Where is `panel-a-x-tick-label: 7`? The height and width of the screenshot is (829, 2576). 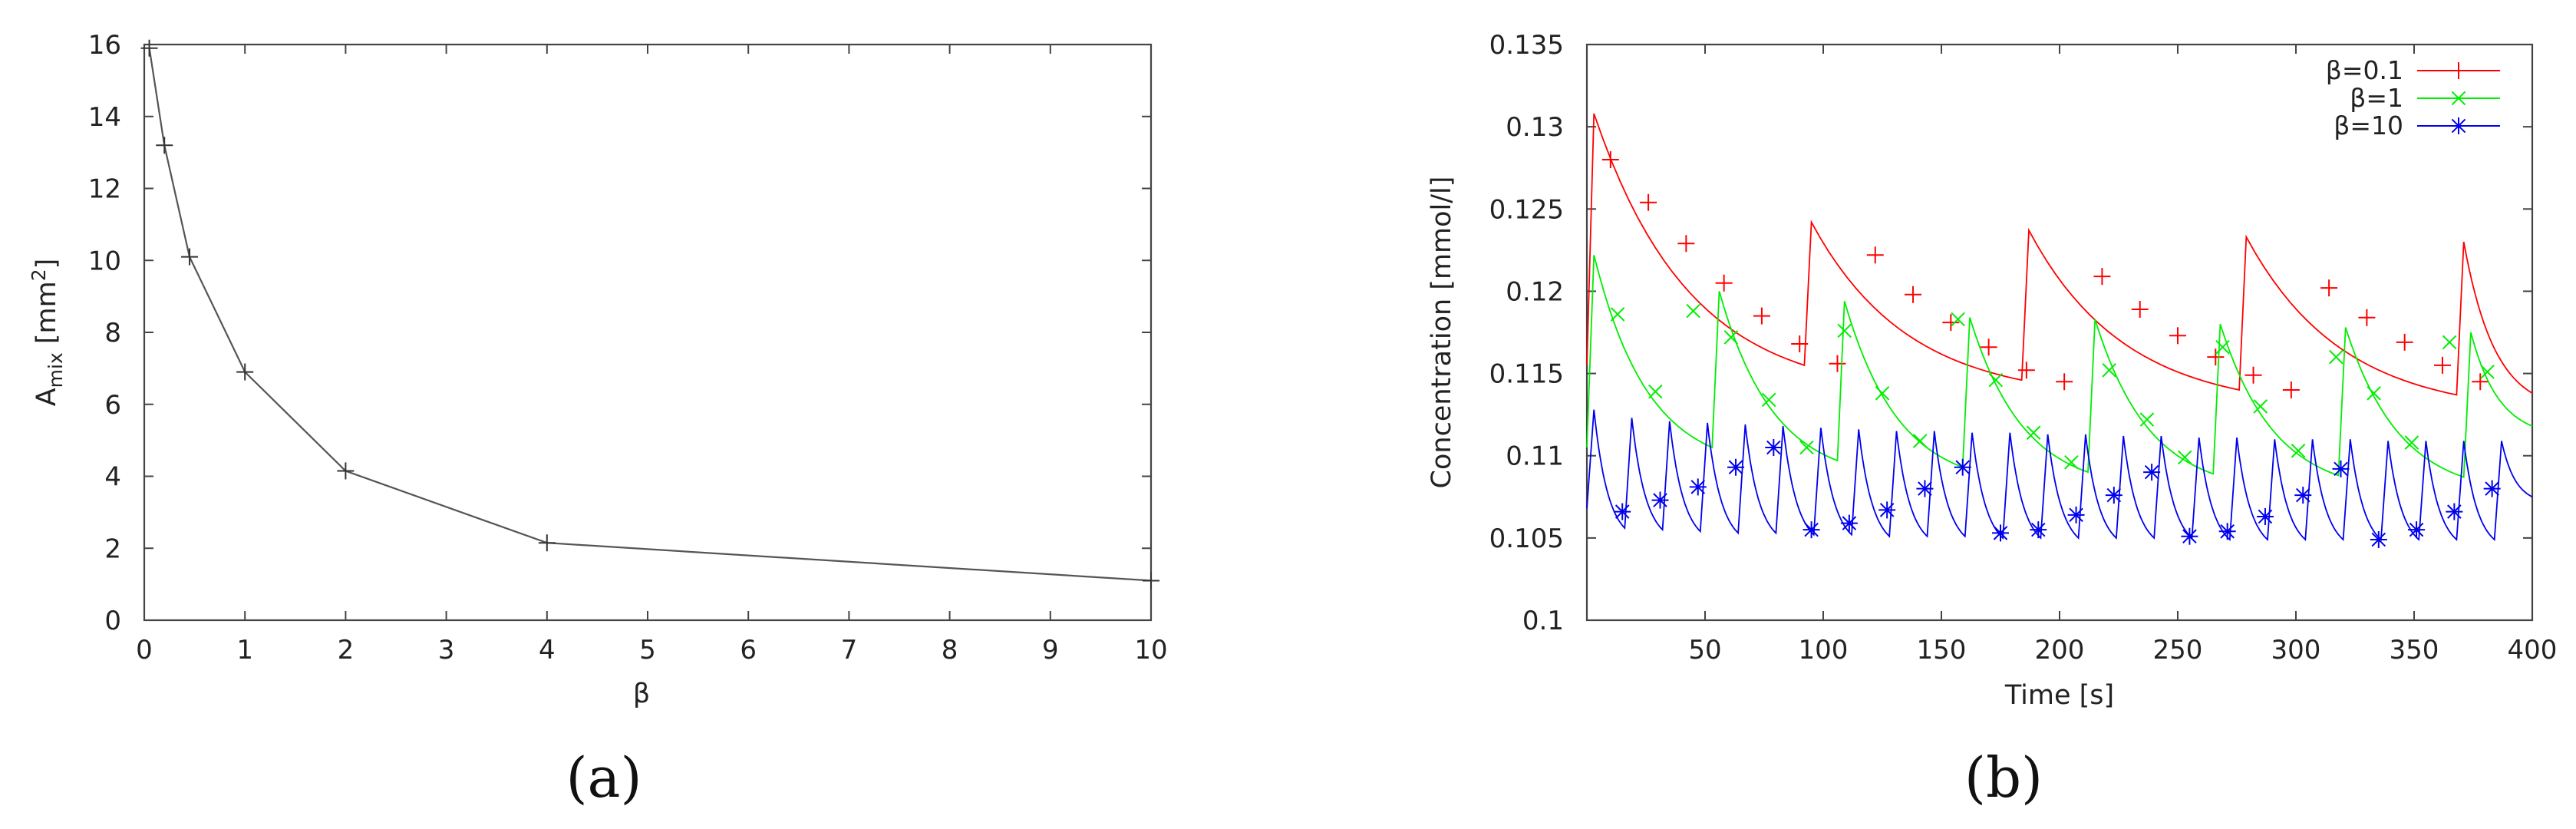
panel-a-x-tick-label: 7 is located at coordinates (849, 650).